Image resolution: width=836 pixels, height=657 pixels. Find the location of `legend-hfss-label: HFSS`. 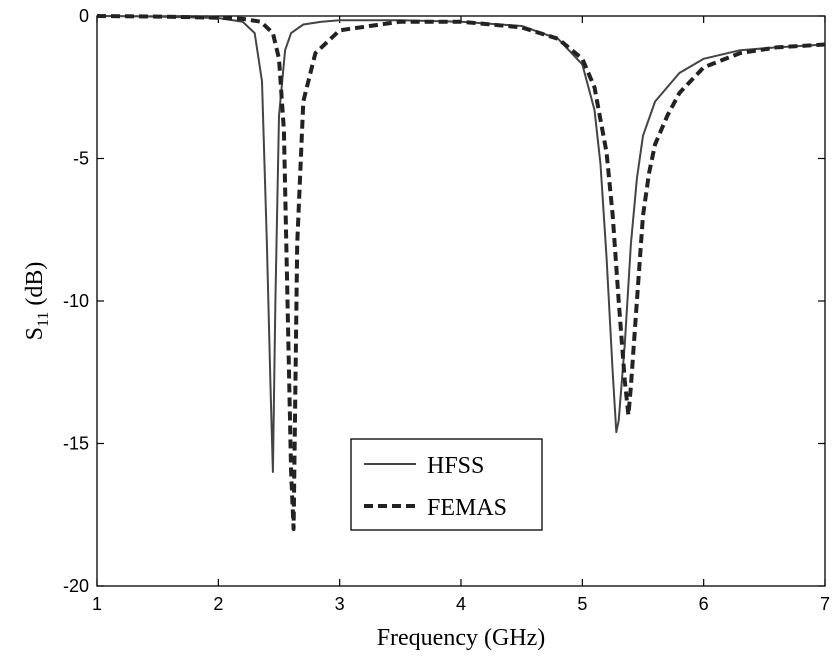

legend-hfss-label: HFSS is located at coordinates (455, 466).